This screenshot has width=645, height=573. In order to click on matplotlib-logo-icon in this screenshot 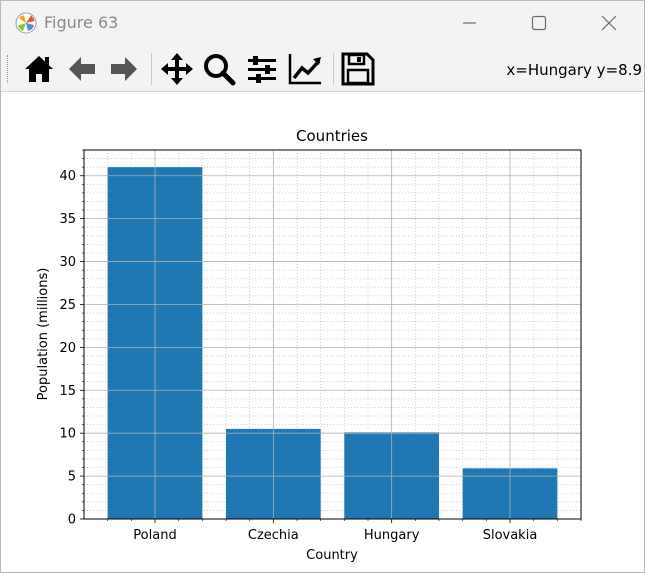, I will do `click(26, 23)`.